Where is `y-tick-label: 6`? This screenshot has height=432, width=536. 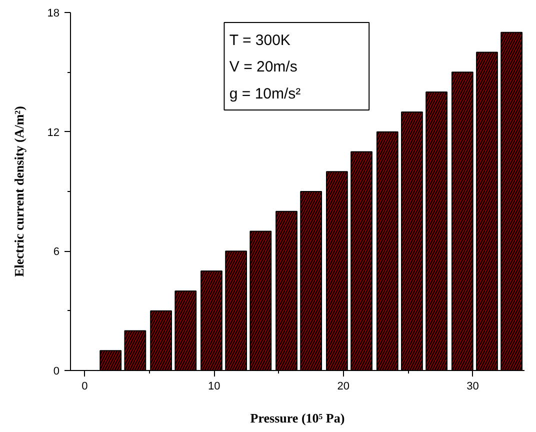
y-tick-label: 6 is located at coordinates (56, 252).